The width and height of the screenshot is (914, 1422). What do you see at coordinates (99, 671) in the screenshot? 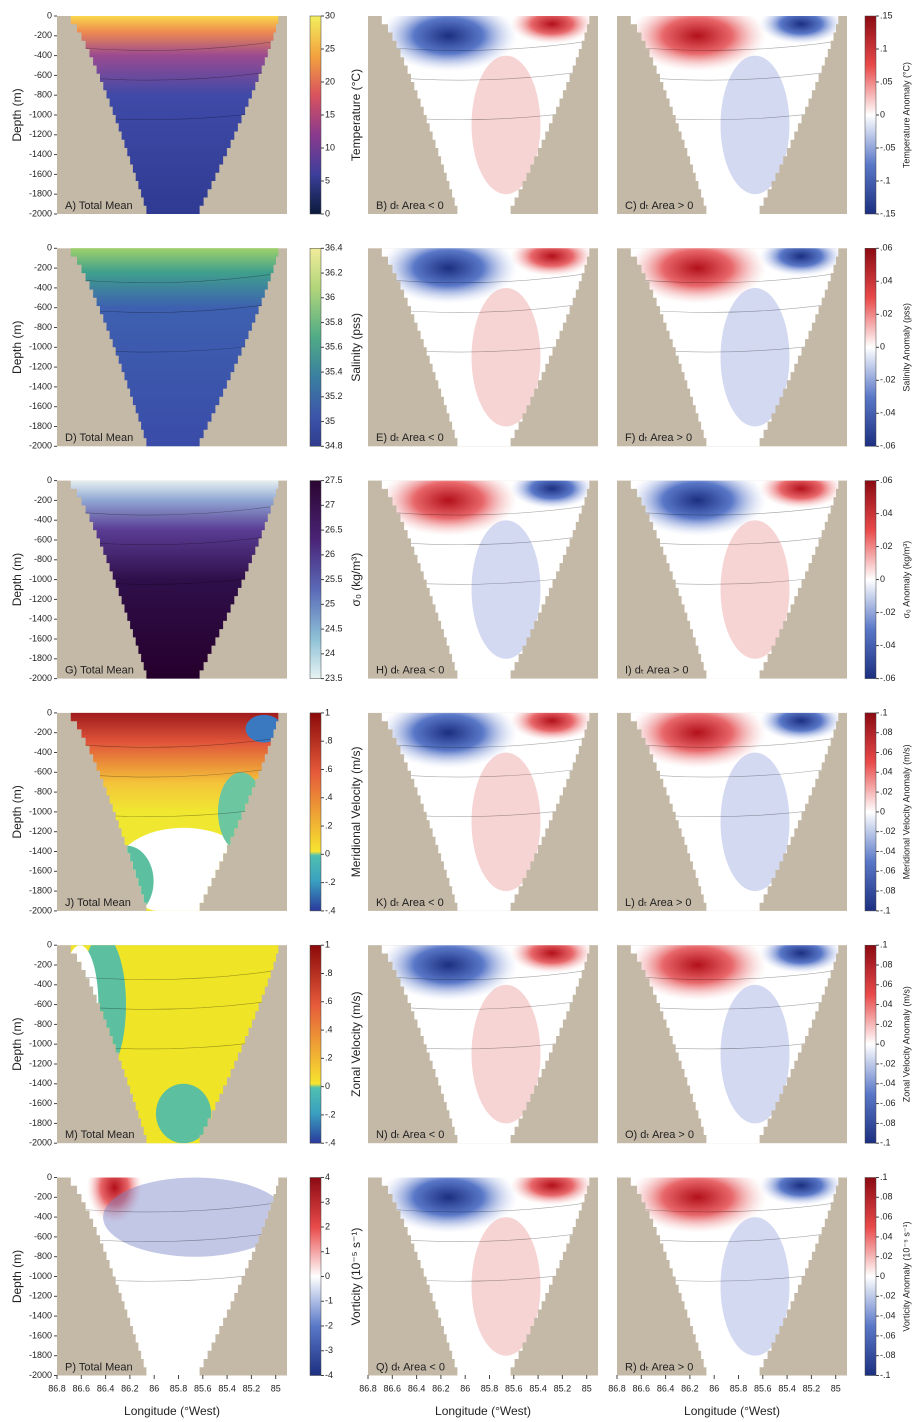
I see `panel-label: G) Total Mean` at bounding box center [99, 671].